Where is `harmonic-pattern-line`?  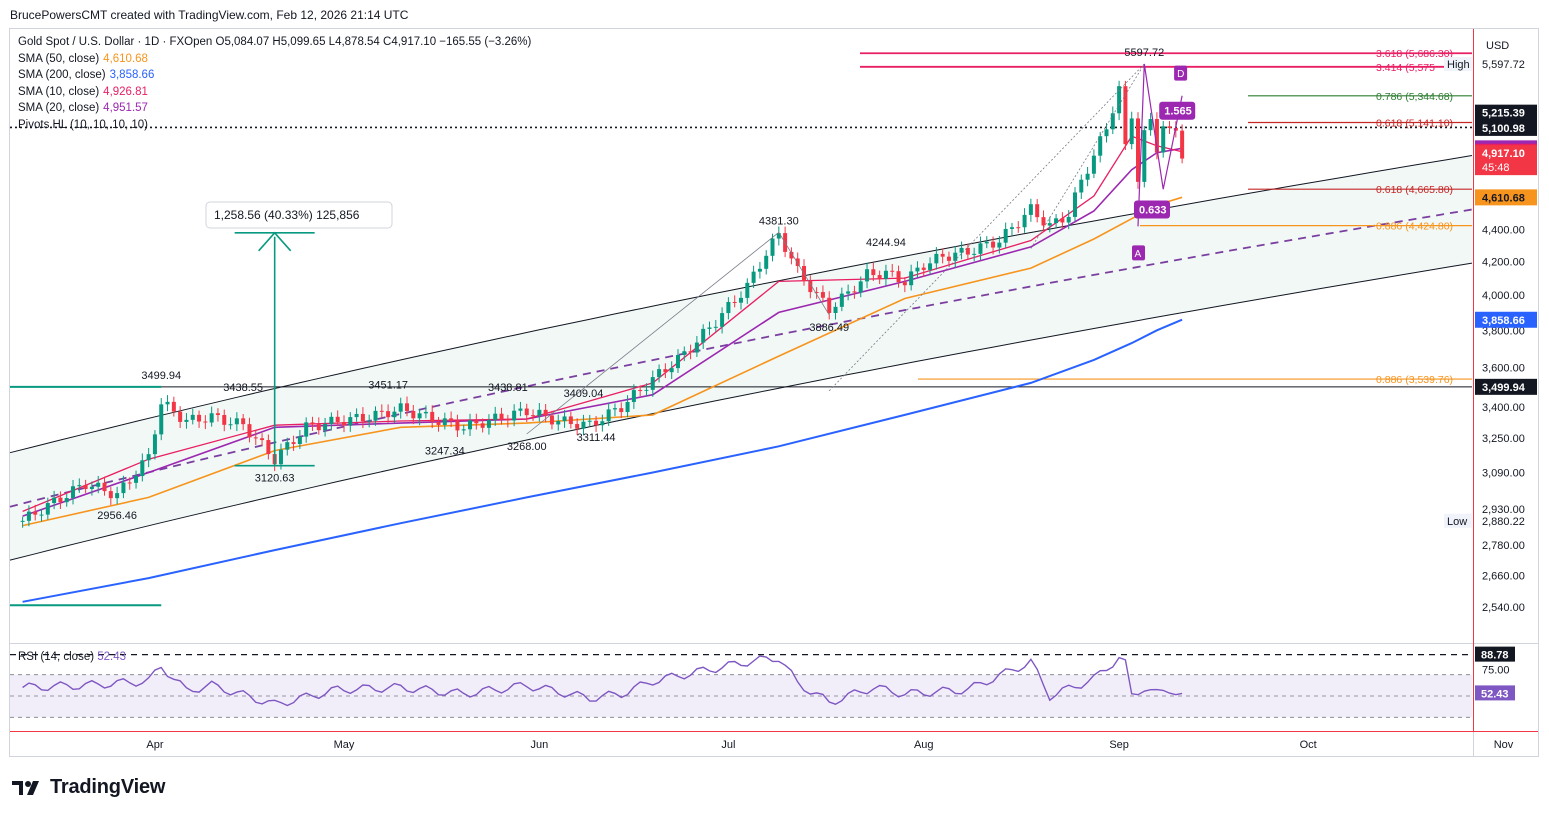 harmonic-pattern-line is located at coordinates (1160, 145).